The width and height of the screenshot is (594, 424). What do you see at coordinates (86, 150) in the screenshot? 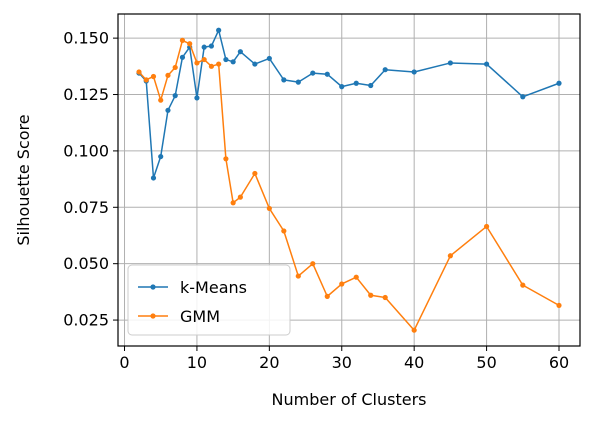
I see `y-tick-label: 0.100` at bounding box center [86, 150].